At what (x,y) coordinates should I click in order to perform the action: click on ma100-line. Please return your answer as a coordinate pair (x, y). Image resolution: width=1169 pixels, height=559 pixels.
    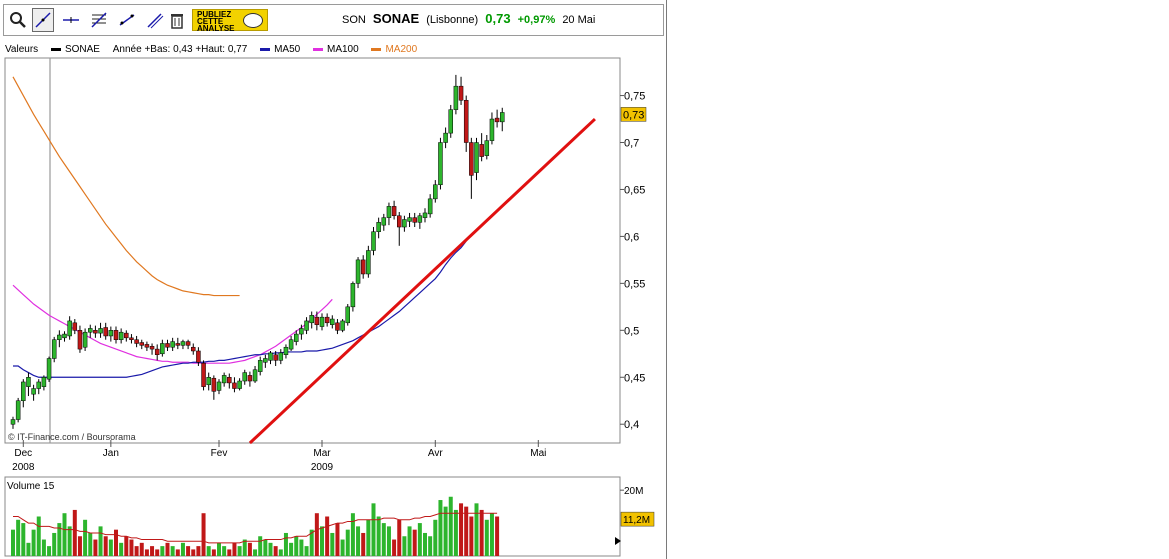
    Looking at the image, I should click on (172, 324).